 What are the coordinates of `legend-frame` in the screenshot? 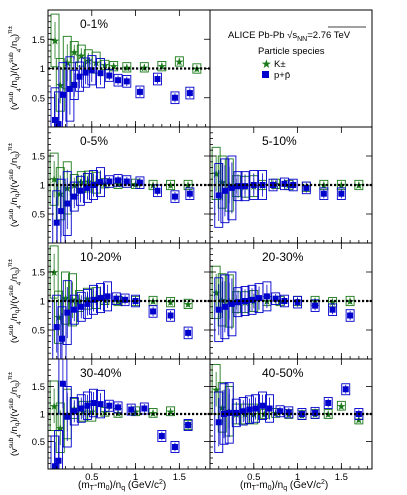 It's located at (291, 68).